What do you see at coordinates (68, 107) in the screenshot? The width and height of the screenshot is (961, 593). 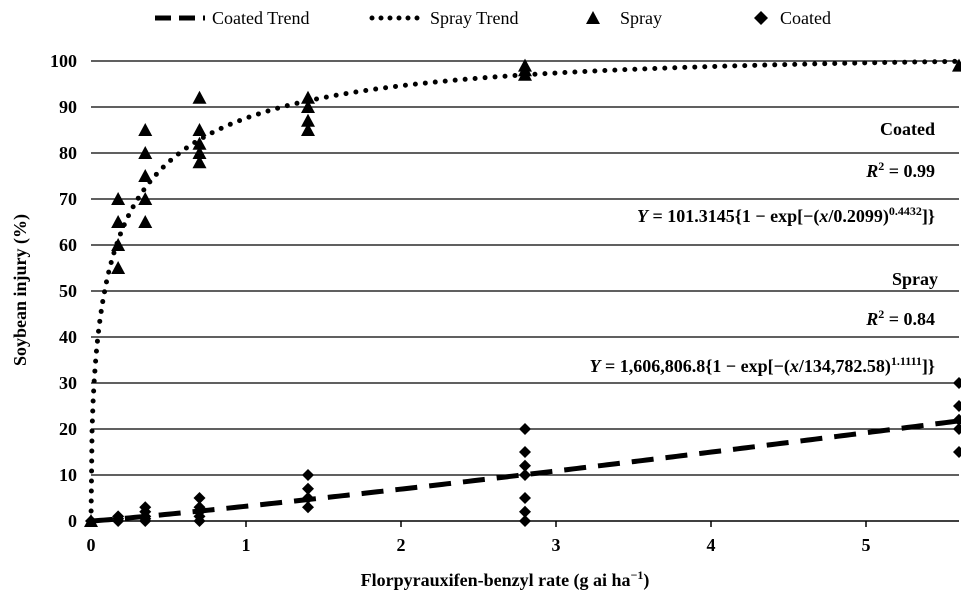 I see `y-tick-label-90: 90` at bounding box center [68, 107].